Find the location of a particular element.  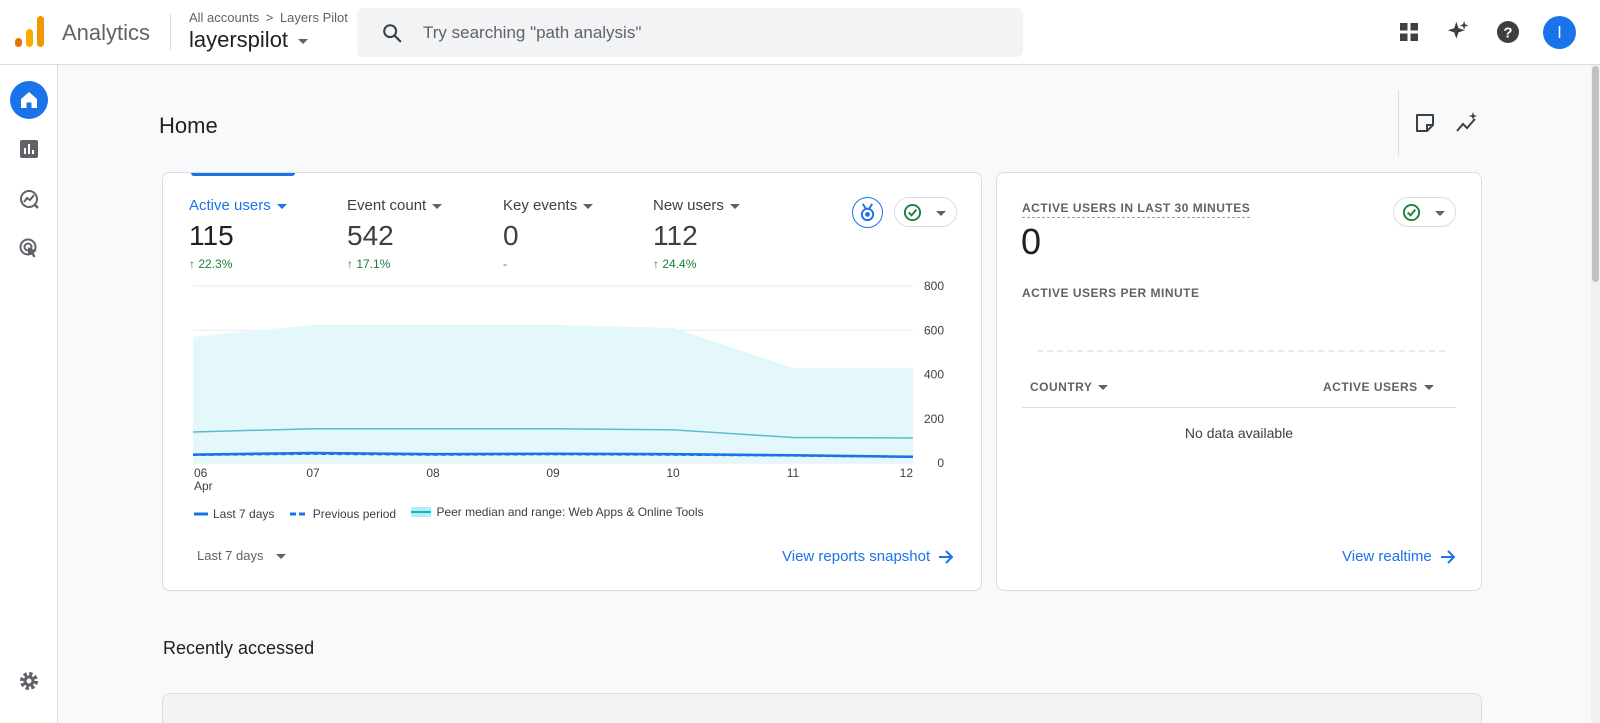

explore-icon is located at coordinates (29, 199).